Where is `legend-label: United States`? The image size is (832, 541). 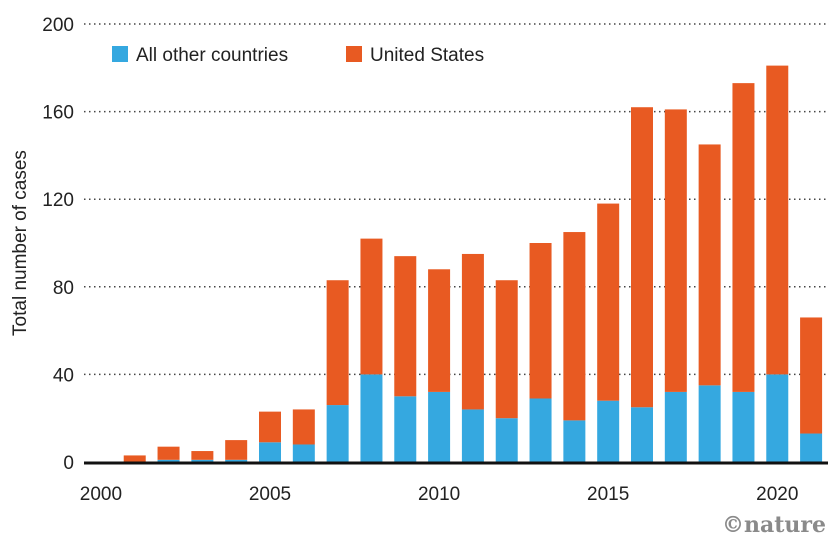
legend-label: United States is located at coordinates (427, 55).